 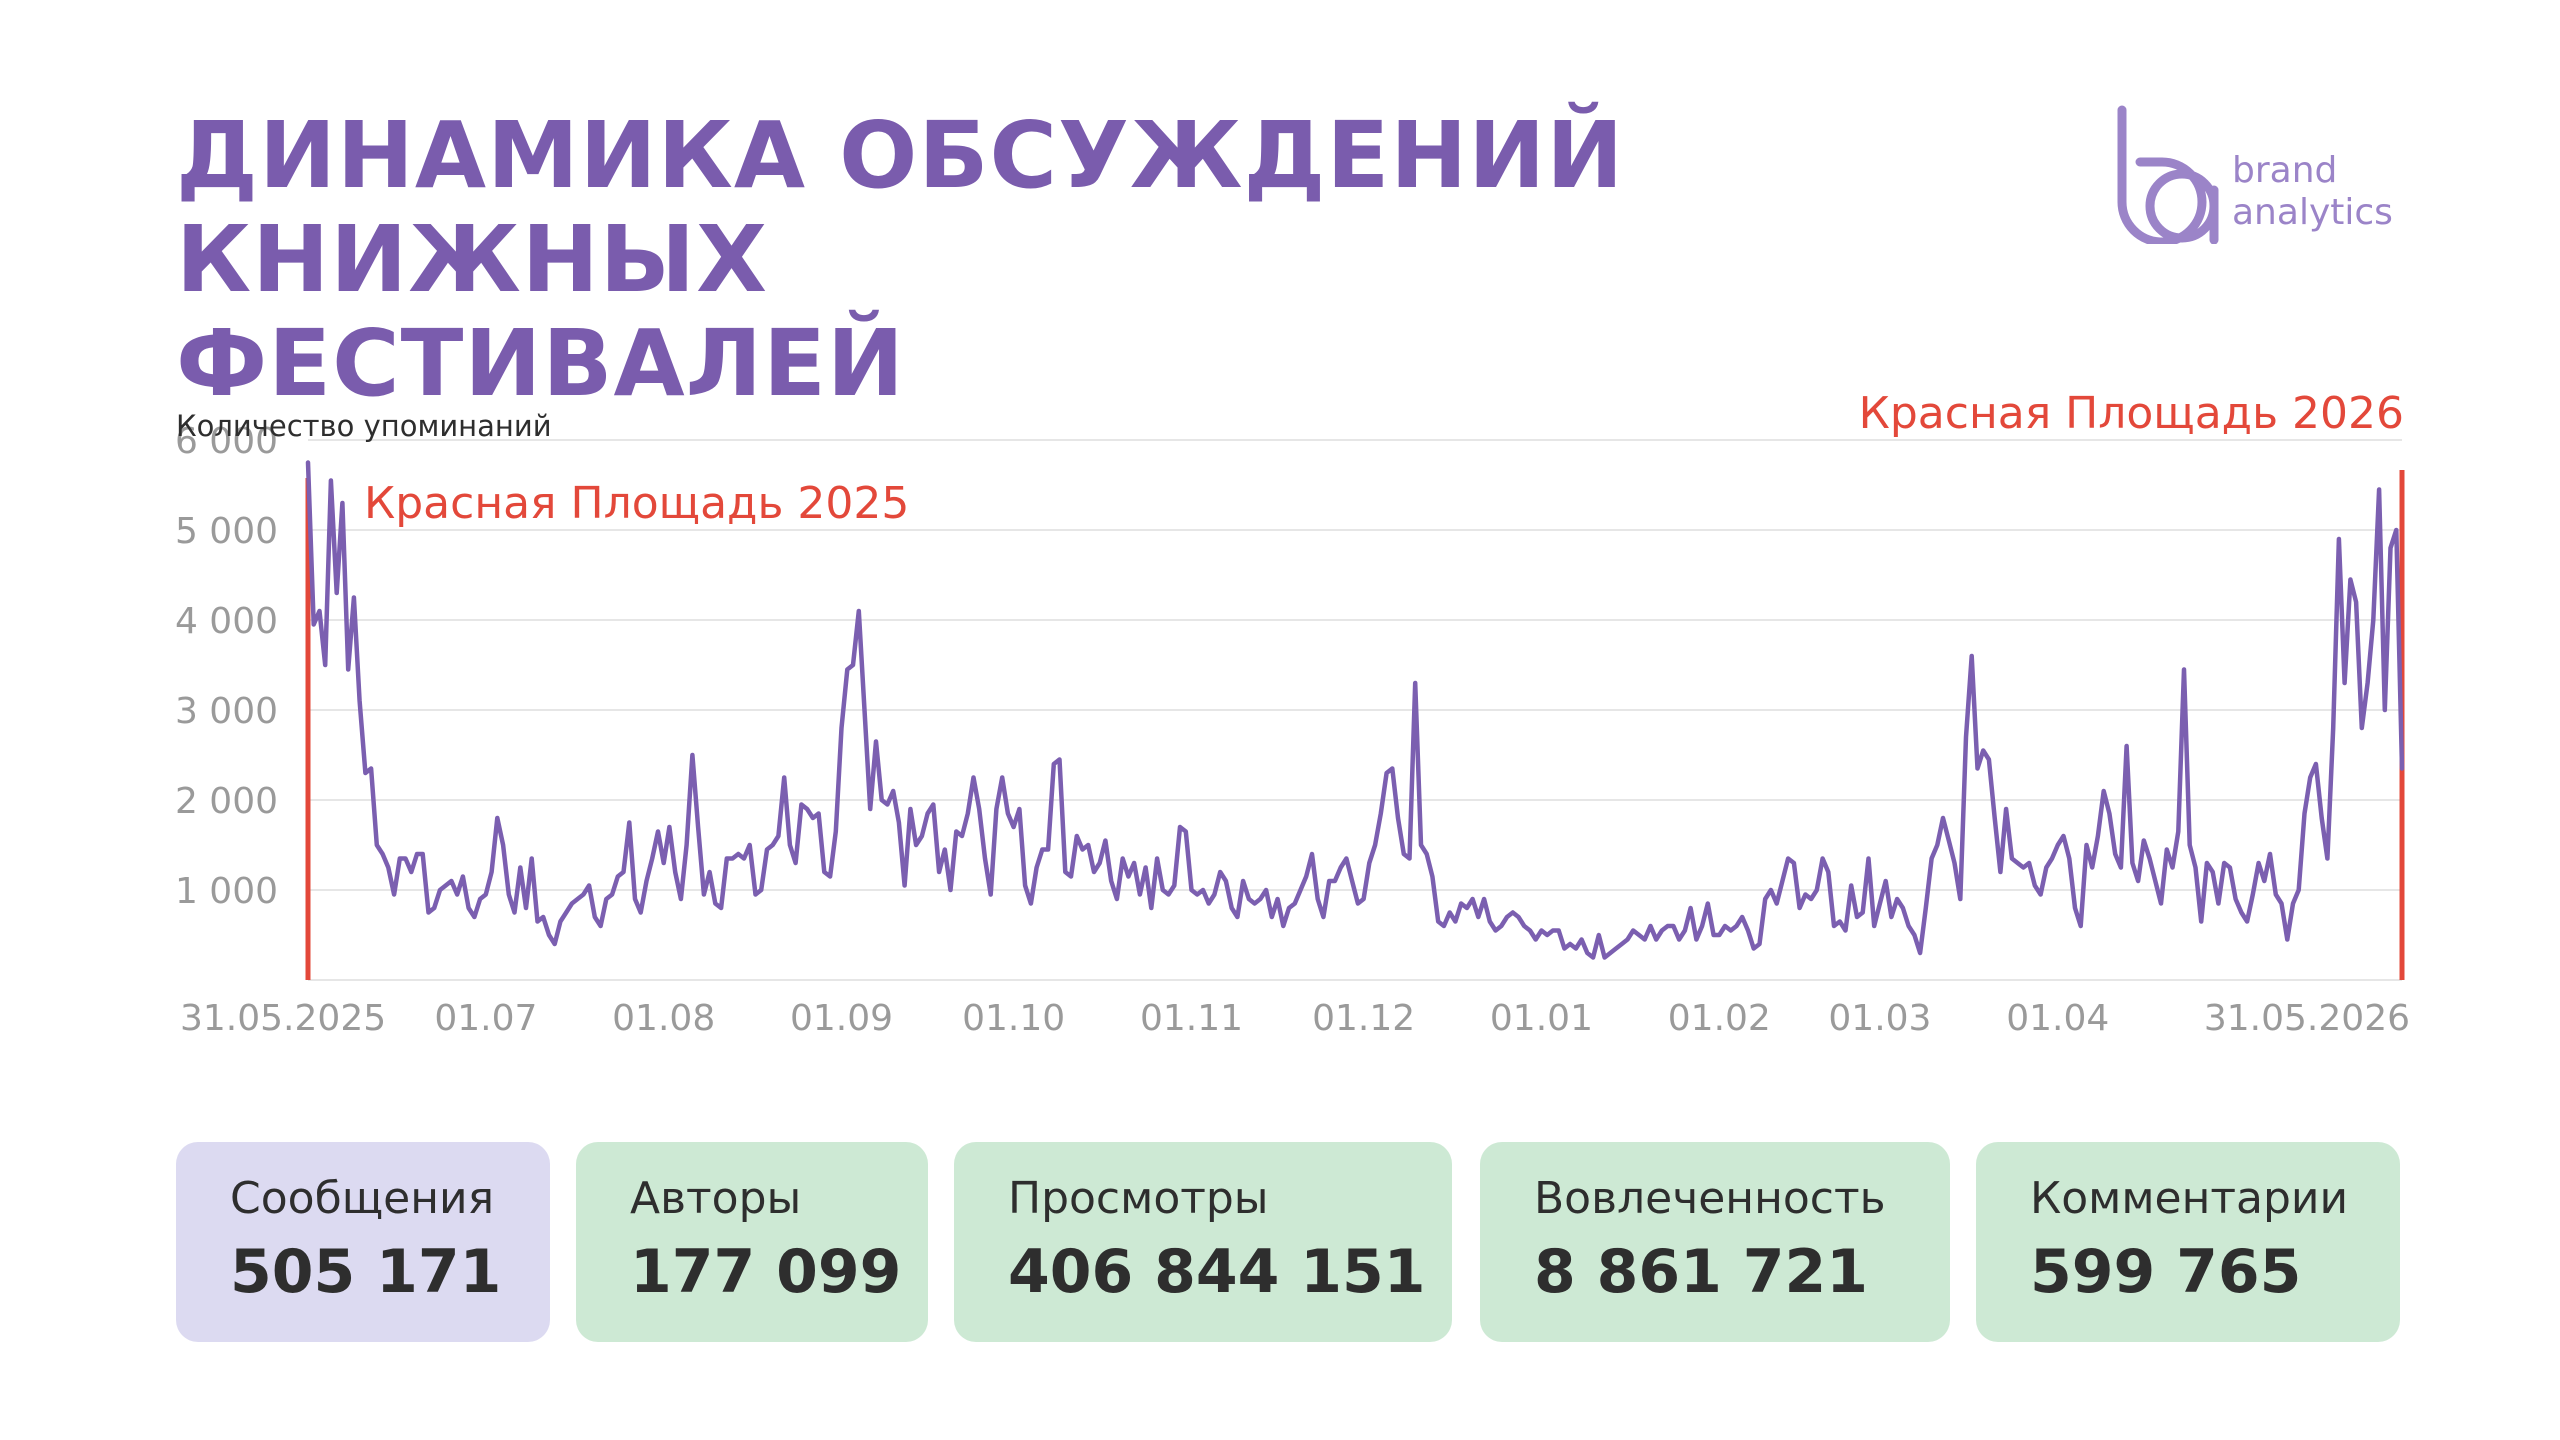 What do you see at coordinates (841, 1018) in the screenshot?
I see `x-tick-label: 01.09` at bounding box center [841, 1018].